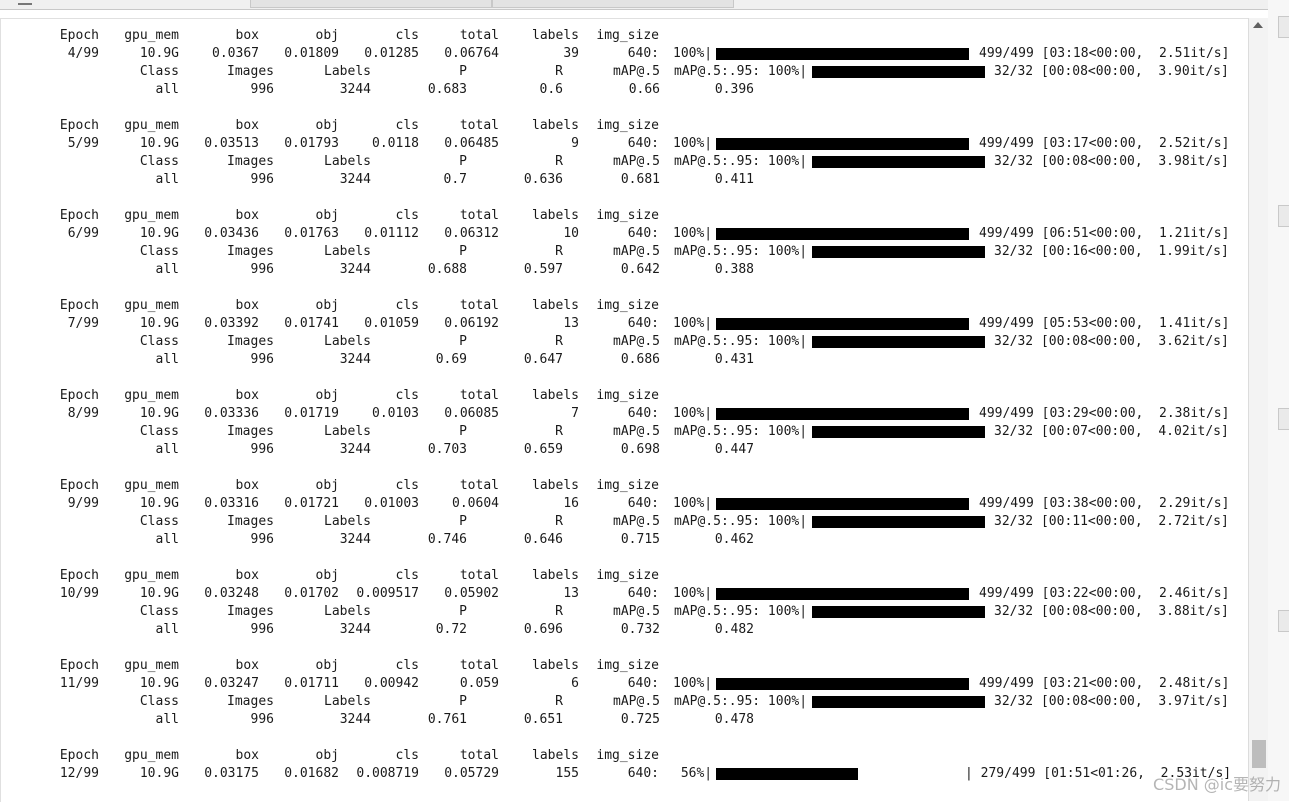 The height and width of the screenshot is (802, 1289). I want to click on epoch-value: 7/99, so click(83, 323).